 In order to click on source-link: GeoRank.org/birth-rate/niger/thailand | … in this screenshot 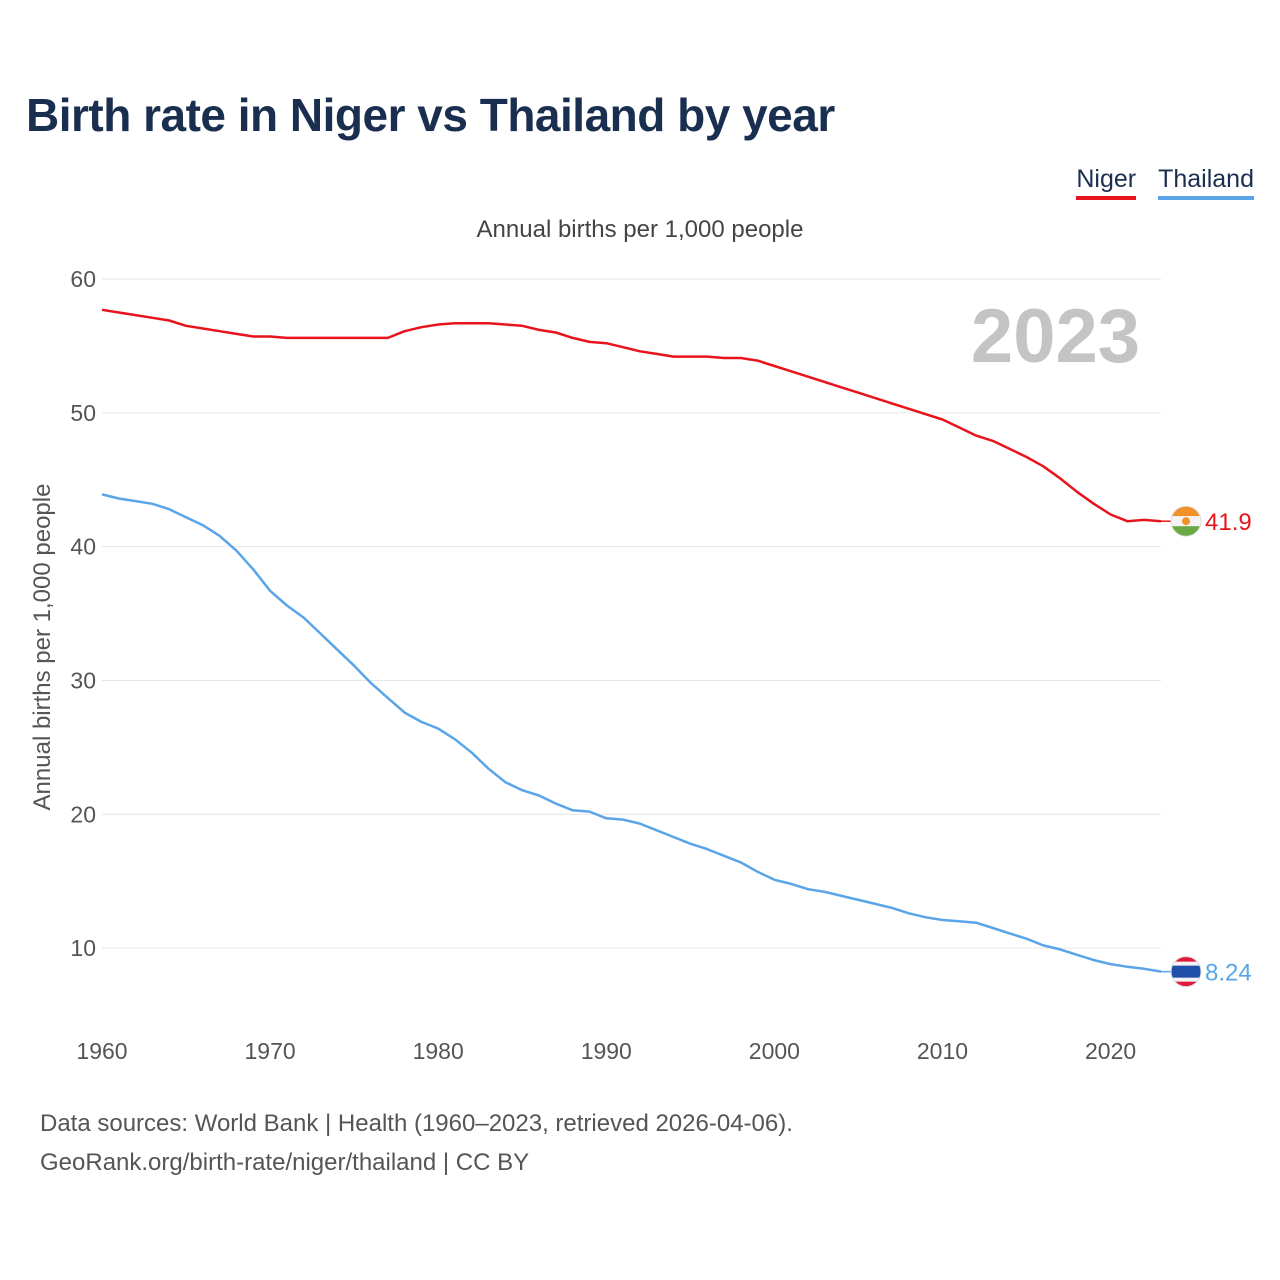, I will do `click(285, 1162)`.